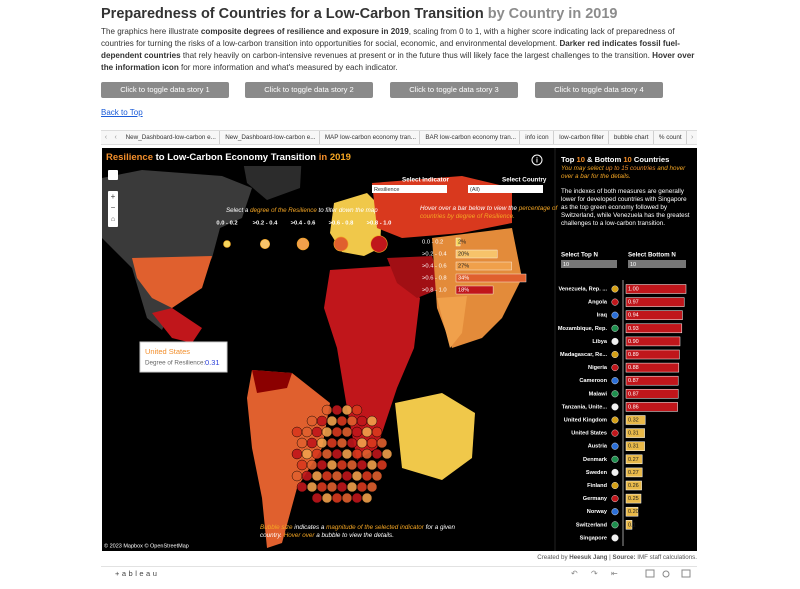  Describe the element at coordinates (666, 574) in the screenshot. I see `share` at that location.